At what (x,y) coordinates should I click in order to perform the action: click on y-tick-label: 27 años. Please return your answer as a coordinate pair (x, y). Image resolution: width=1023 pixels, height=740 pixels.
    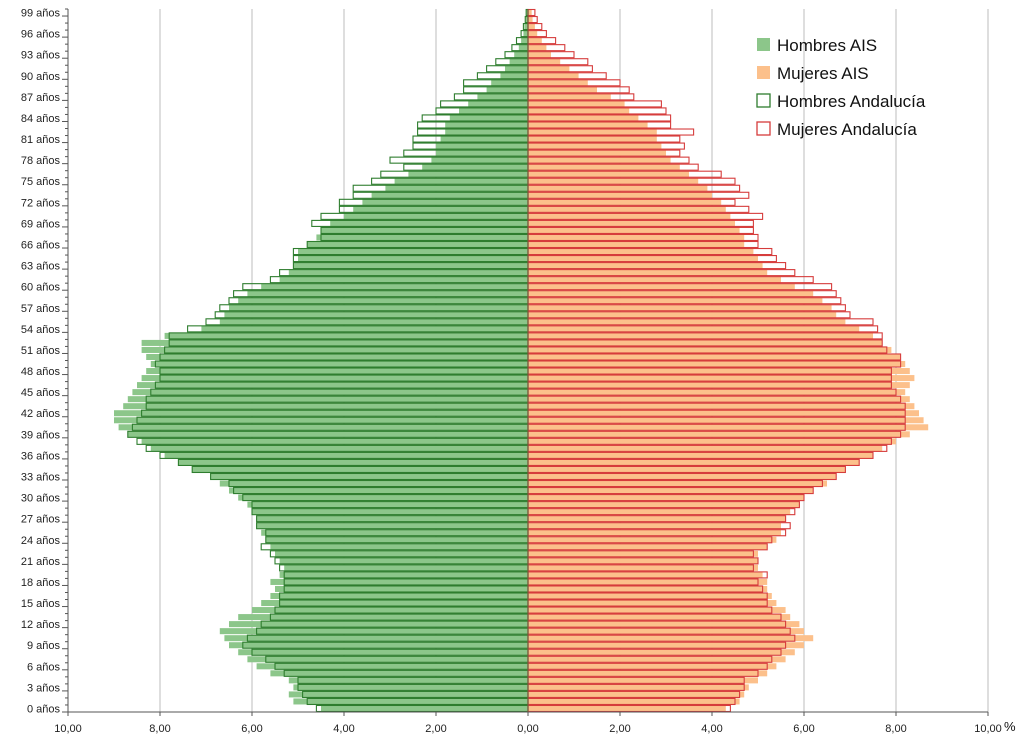
    Looking at the image, I should click on (41, 520).